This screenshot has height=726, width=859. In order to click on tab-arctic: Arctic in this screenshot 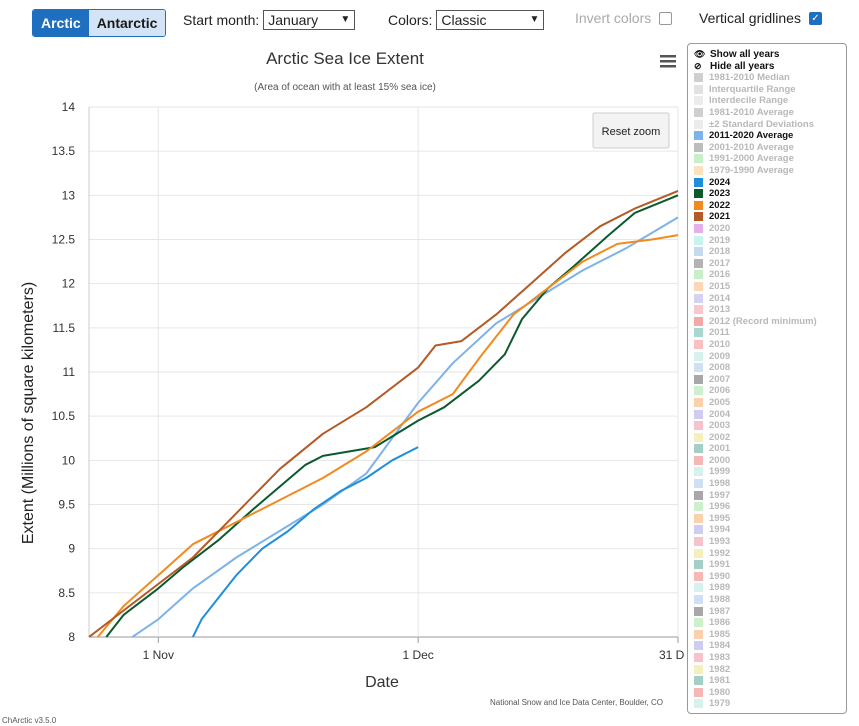, I will do `click(61, 23)`.